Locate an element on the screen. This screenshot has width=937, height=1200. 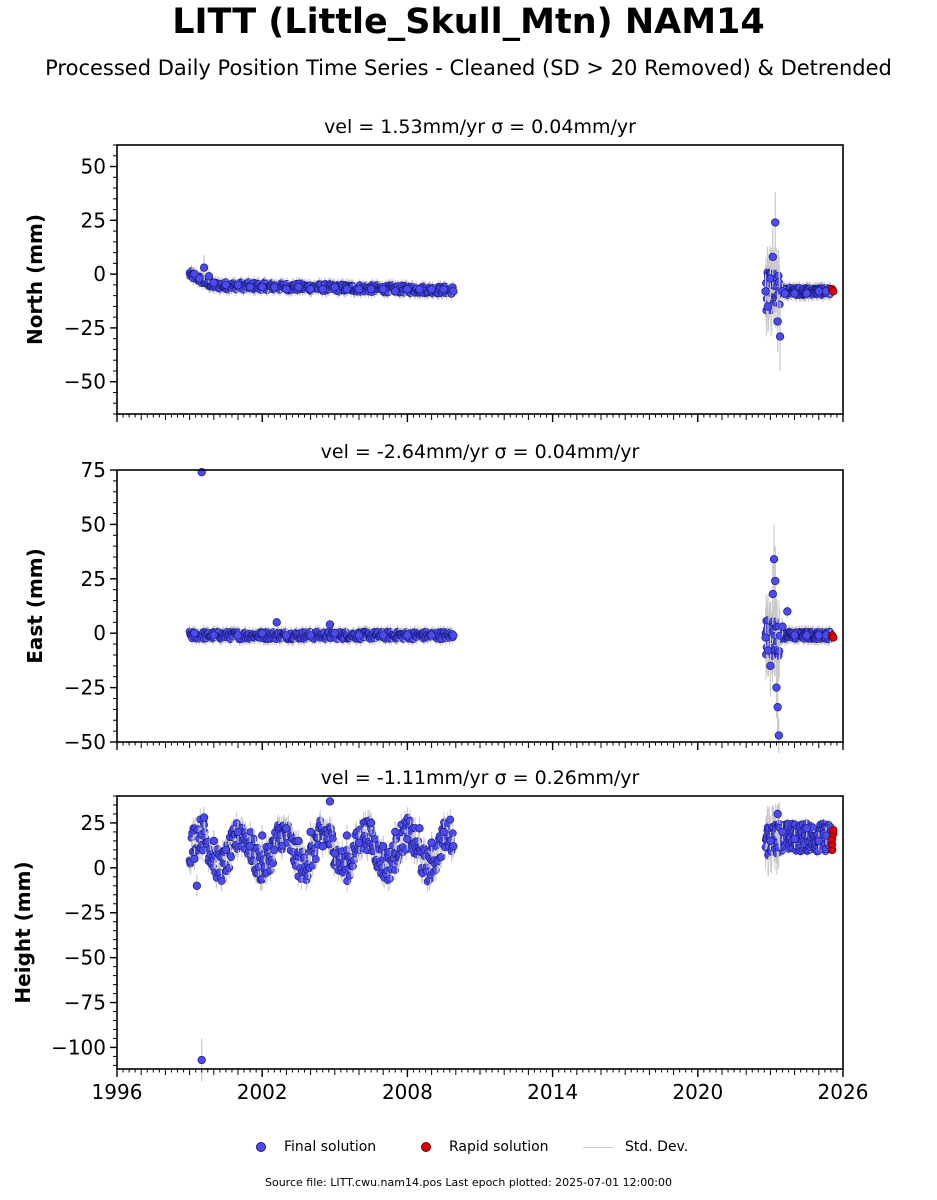
x-tick-label: 2020 is located at coordinates (697, 1092).